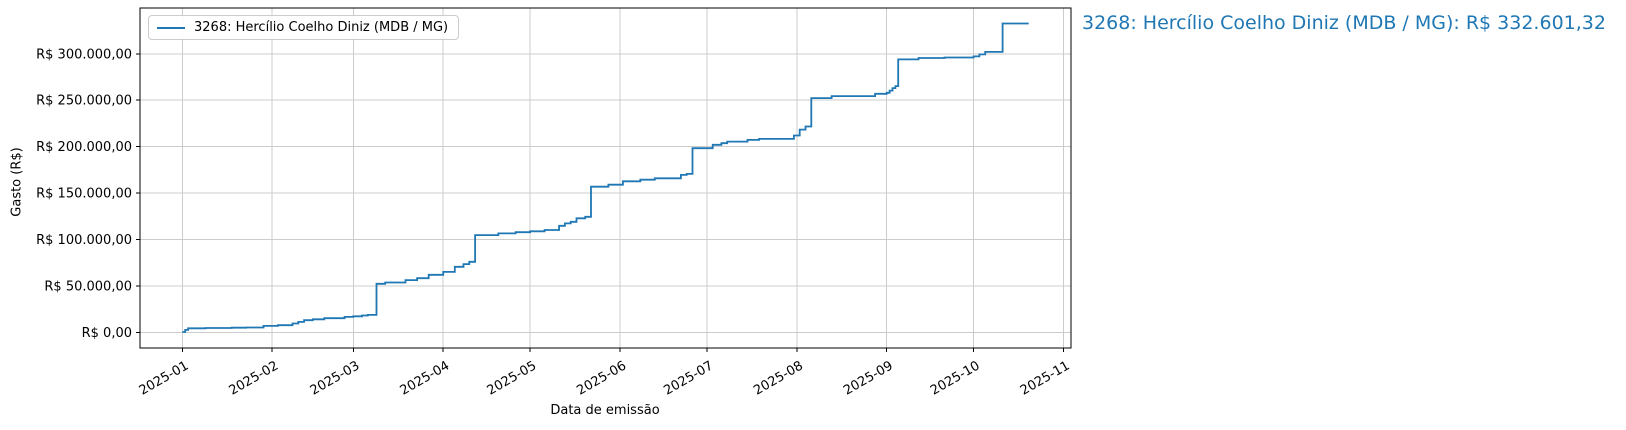 The width and height of the screenshot is (1626, 430). I want to click on svg-text: 2025-08, so click(778, 378).